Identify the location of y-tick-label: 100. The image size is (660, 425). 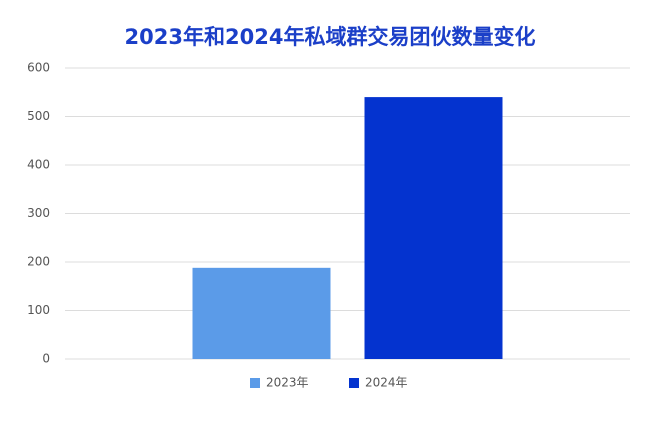
(38, 310).